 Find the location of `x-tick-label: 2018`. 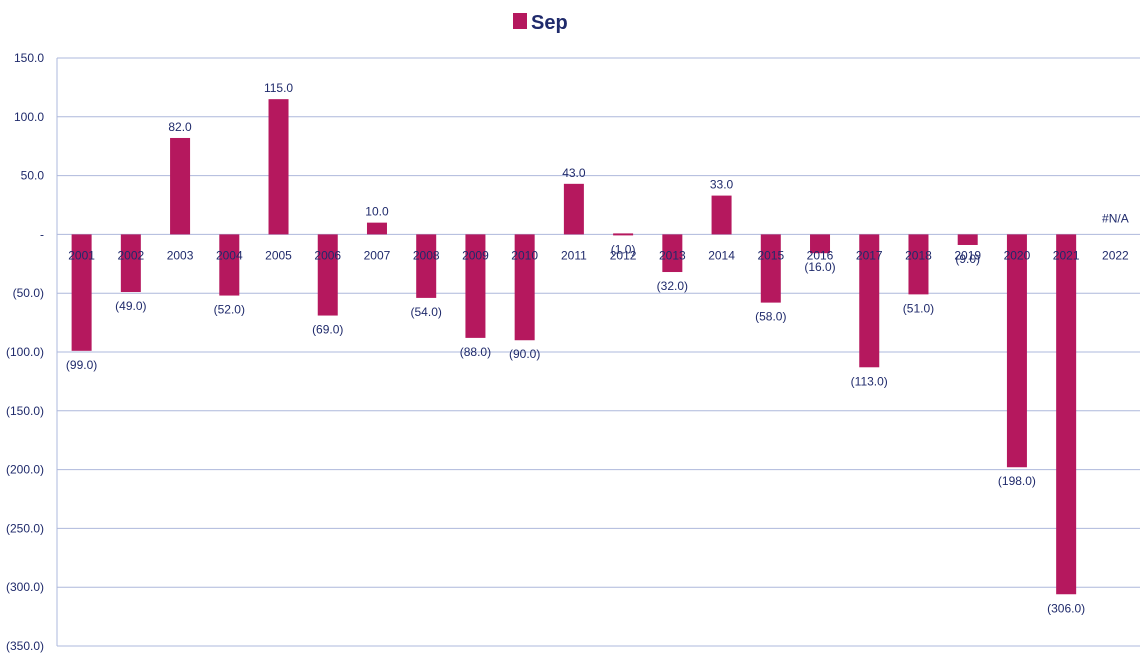

x-tick-label: 2018 is located at coordinates (918, 255).